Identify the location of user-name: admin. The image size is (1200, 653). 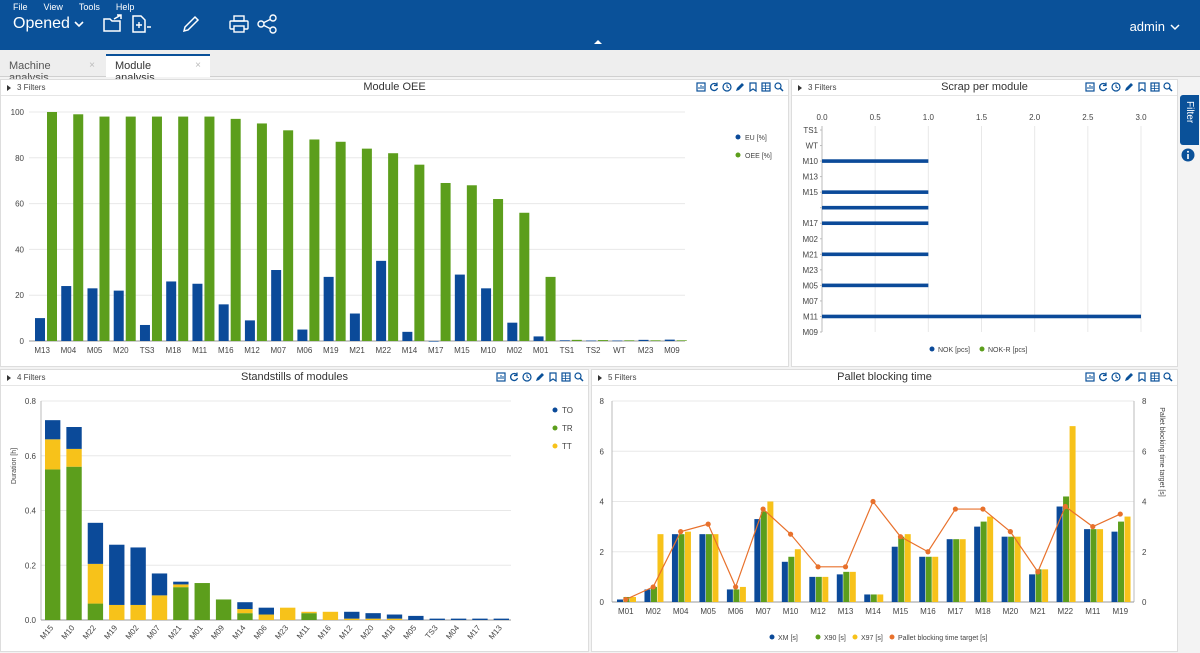
(1147, 26).